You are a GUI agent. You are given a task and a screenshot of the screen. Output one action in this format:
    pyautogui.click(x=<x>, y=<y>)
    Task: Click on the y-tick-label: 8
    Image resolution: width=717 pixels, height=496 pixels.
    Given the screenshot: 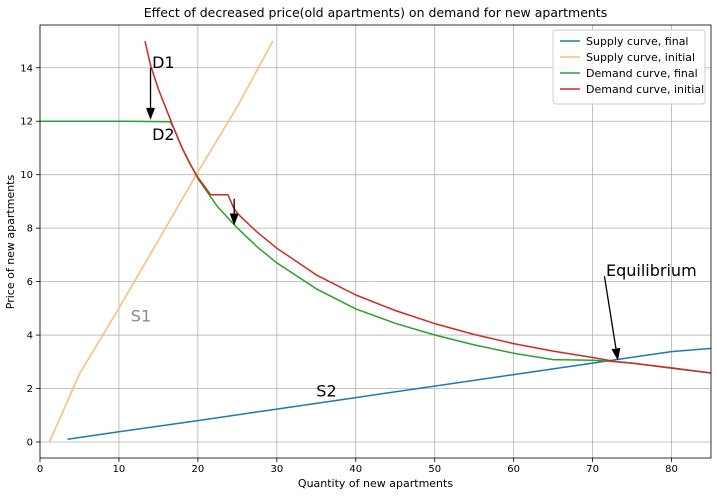 What is the action you would take?
    pyautogui.click(x=30, y=229)
    